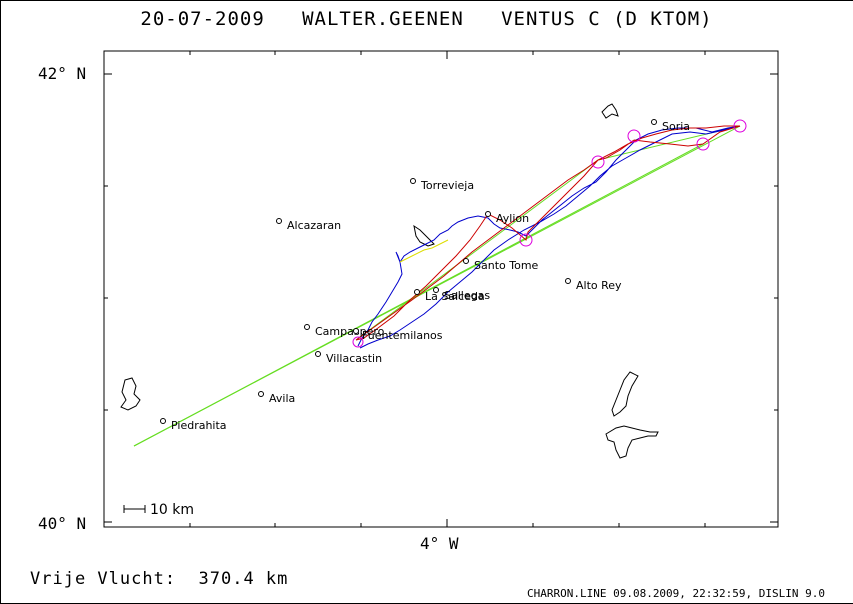 The image size is (853, 604). What do you see at coordinates (512, 218) in the screenshot?
I see `place-label-aylion: Aylion` at bounding box center [512, 218].